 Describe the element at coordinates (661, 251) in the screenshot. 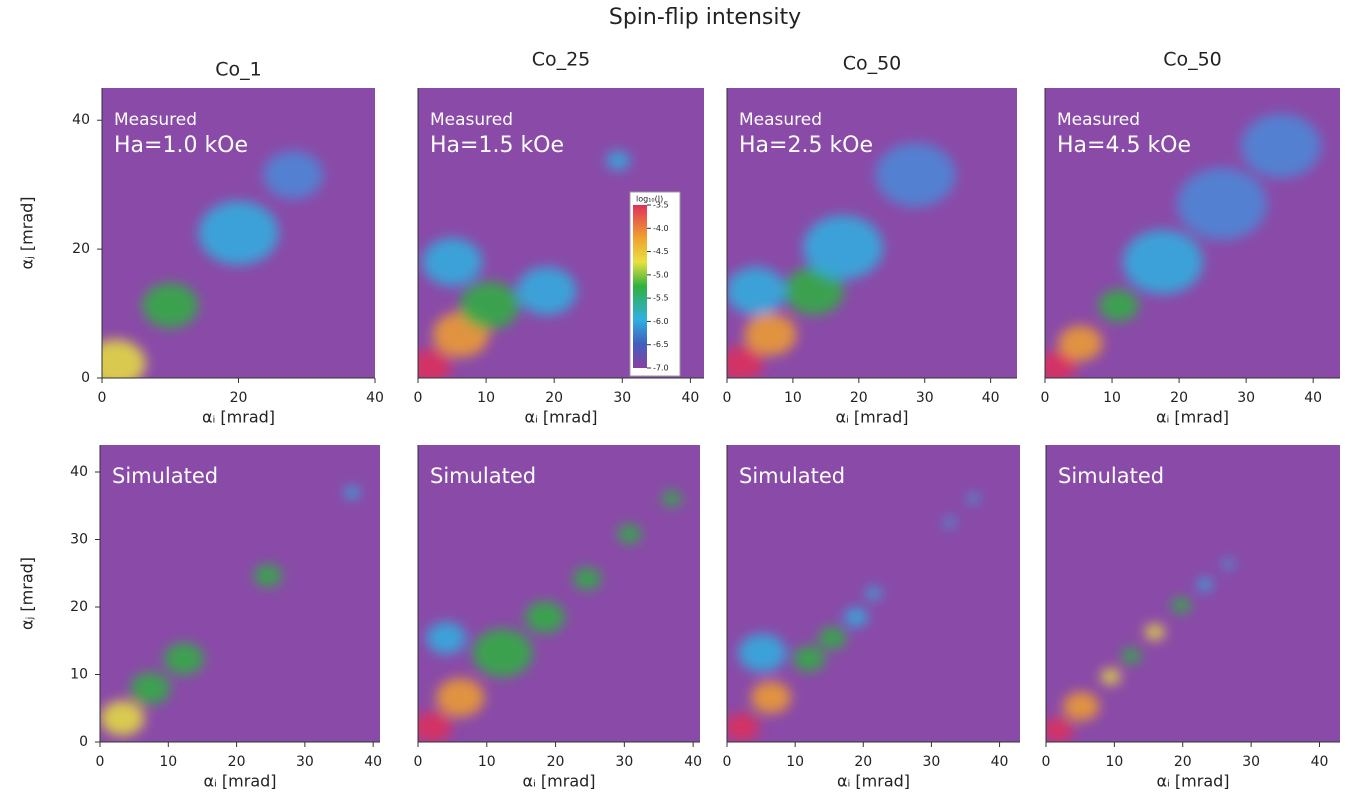

I see `colorbar-tick-label: -4.5` at that location.